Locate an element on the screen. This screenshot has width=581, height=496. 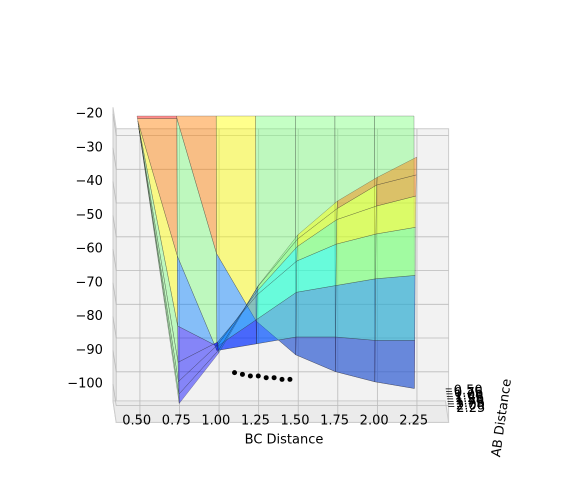
y-axis-label: AB Distance is located at coordinates (502, 418).